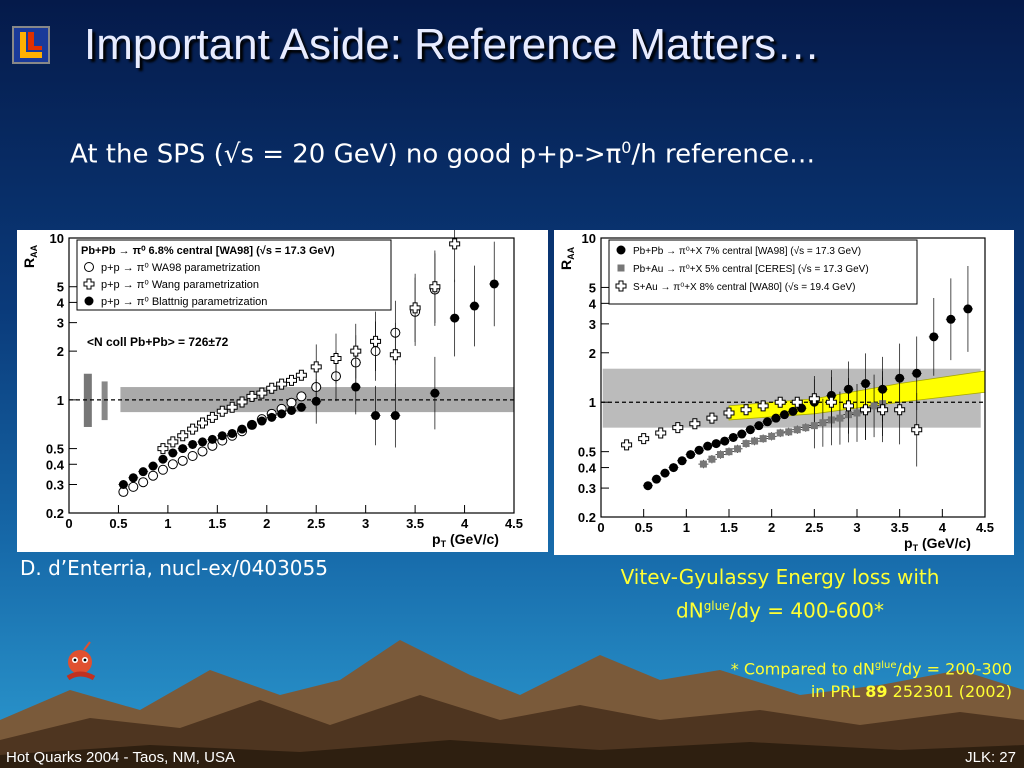 The width and height of the screenshot is (1024, 768). Describe the element at coordinates (60, 351) in the screenshot. I see `y-tick-label: 2` at that location.